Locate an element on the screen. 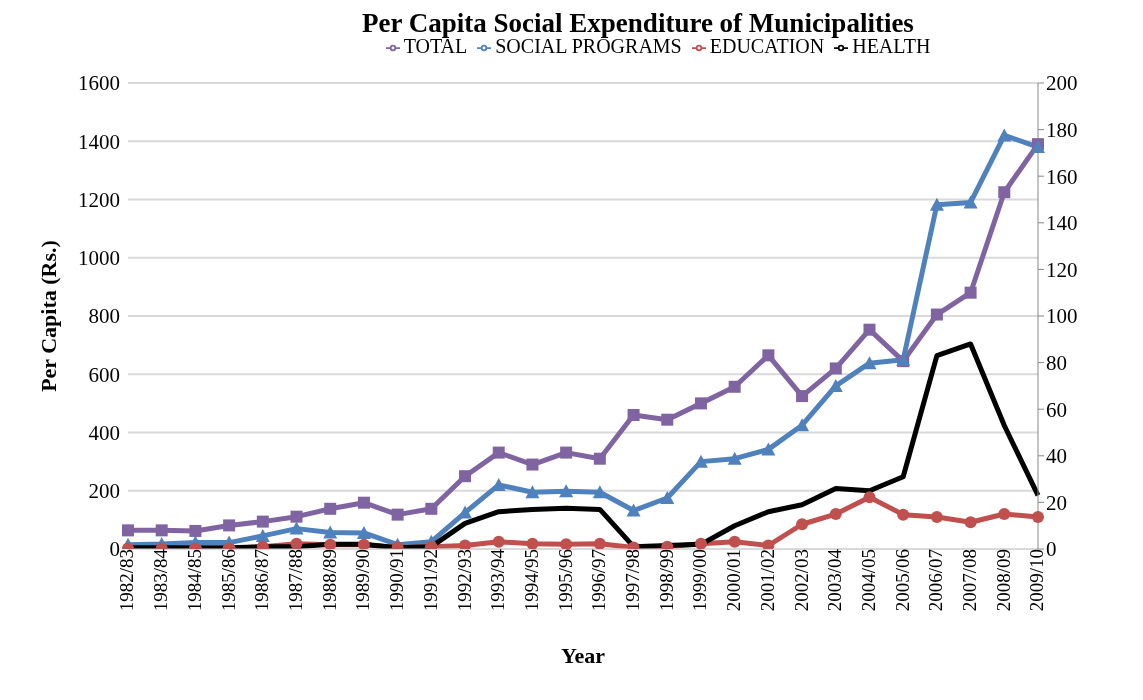 The image size is (1143, 700). x-tick-label: 2001/02 is located at coordinates (767, 580).